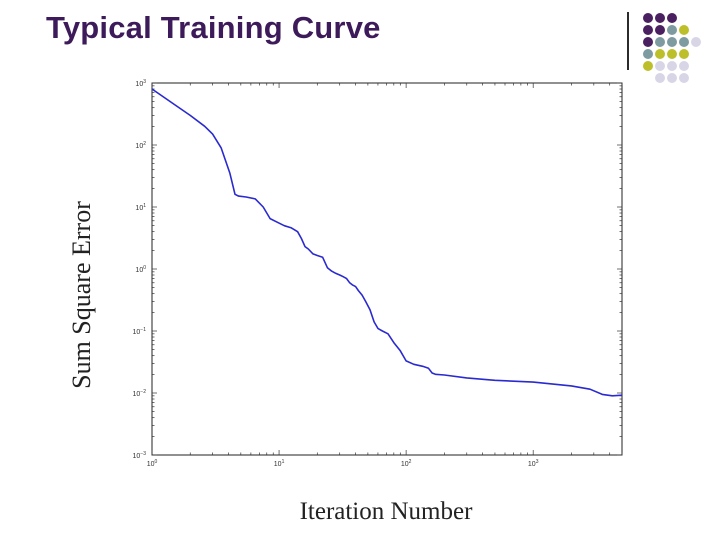  Describe the element at coordinates (213, 27) in the screenshot. I see `slide-title: Typical Training Curve` at that location.